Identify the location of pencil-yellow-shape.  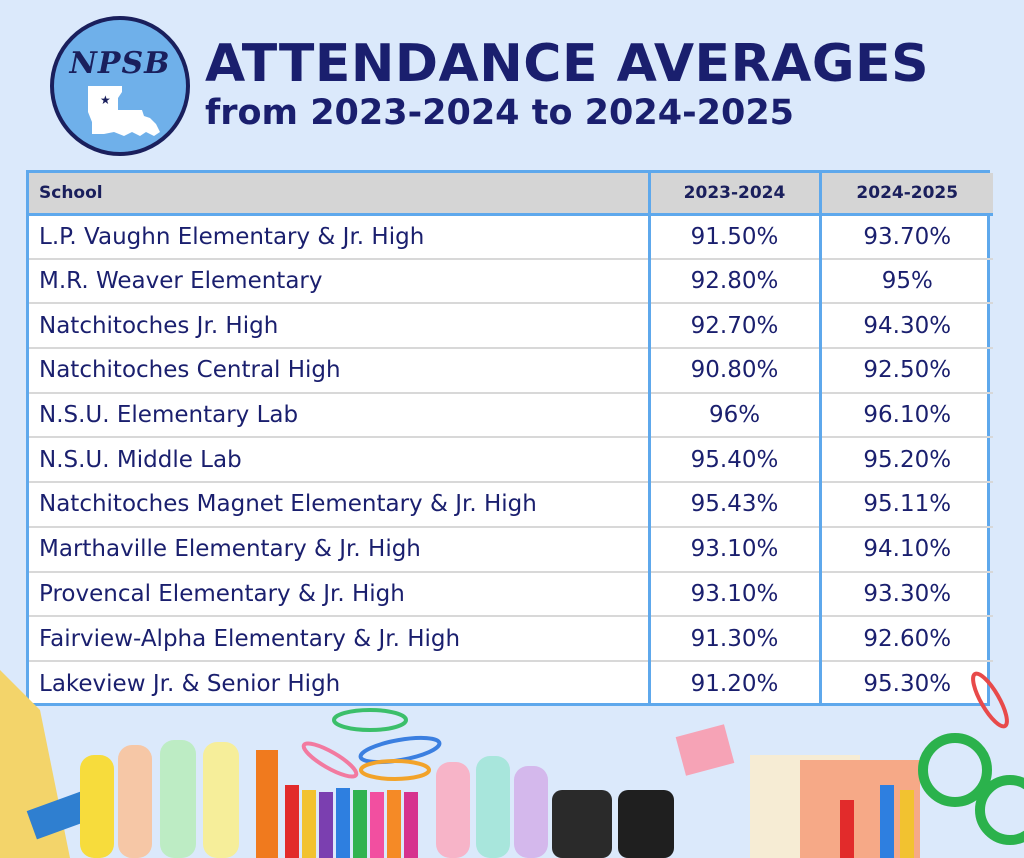
(309, 824).